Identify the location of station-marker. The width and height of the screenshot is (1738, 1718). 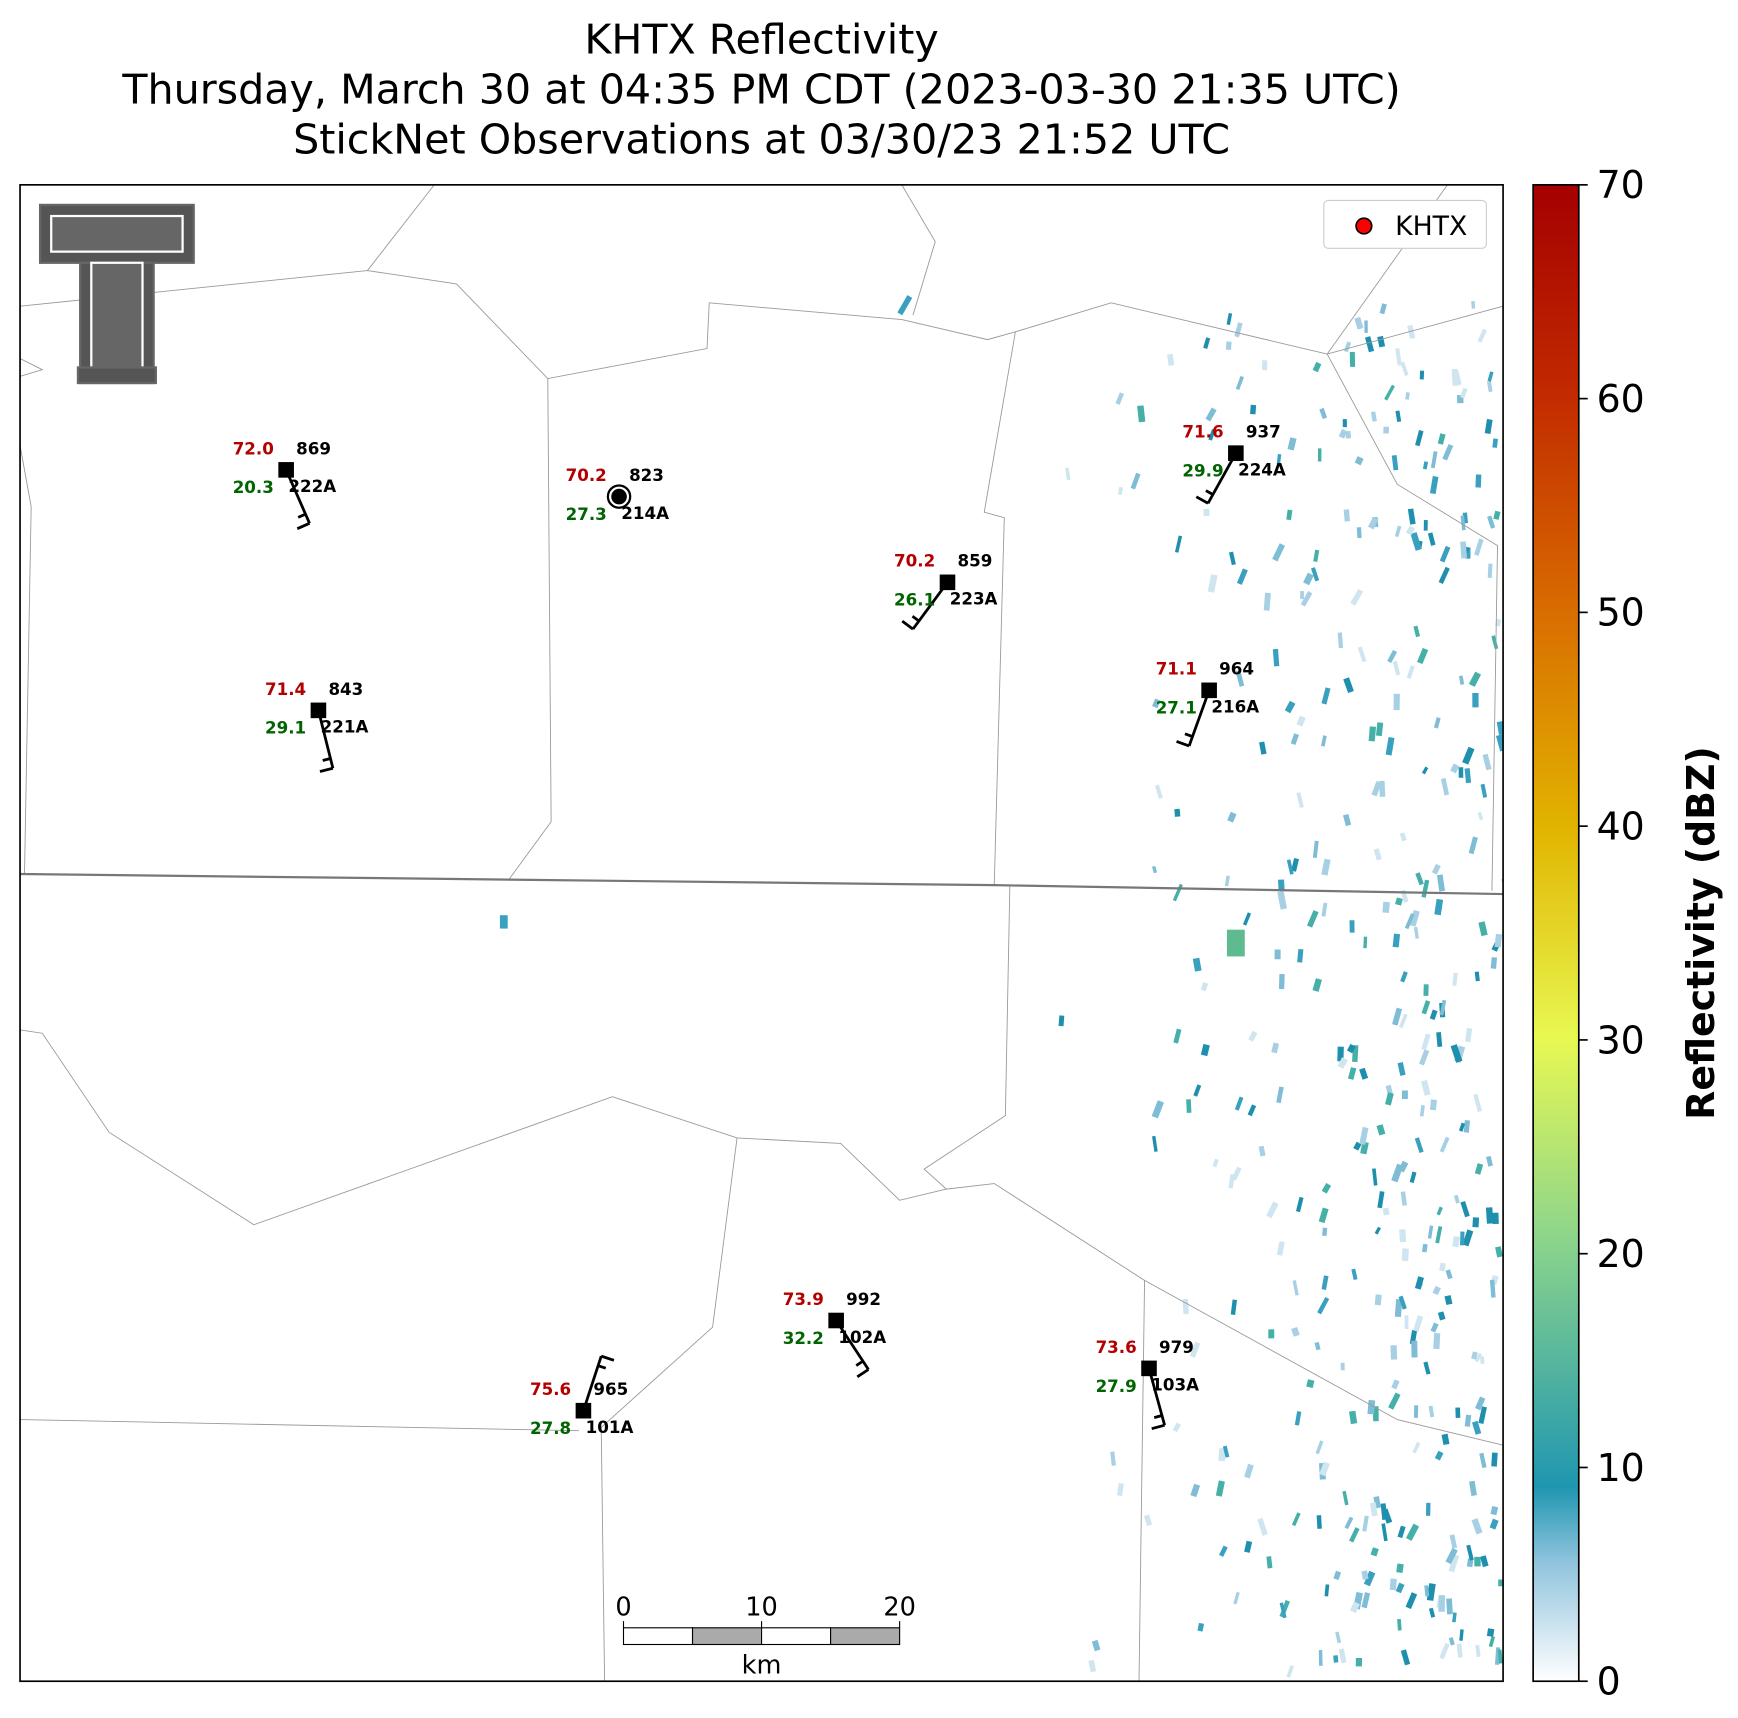
(836, 1320).